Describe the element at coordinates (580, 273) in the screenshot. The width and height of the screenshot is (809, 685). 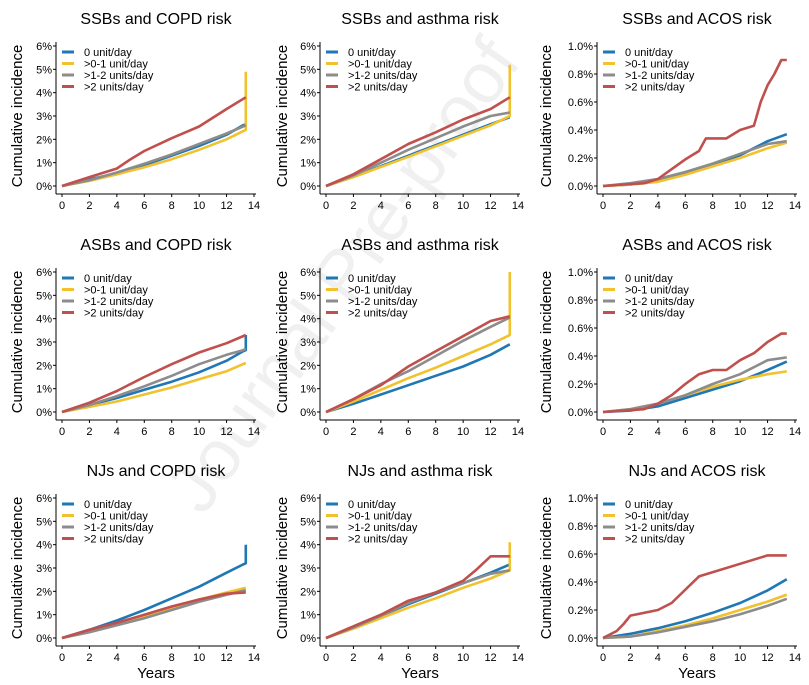
I see `y-tick-label: 1.0%` at that location.